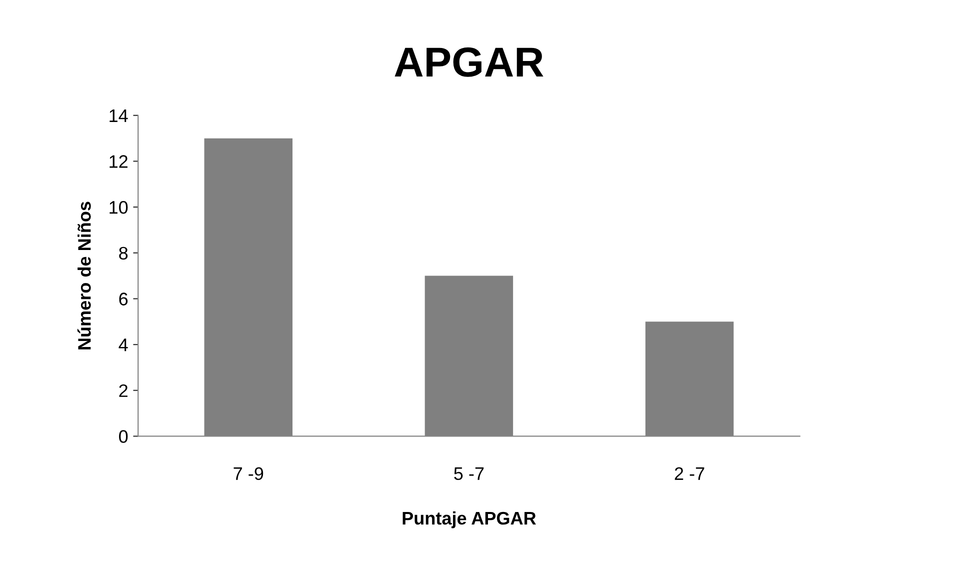 This screenshot has height=577, width=959. I want to click on y-tick-label: 4, so click(123, 345).